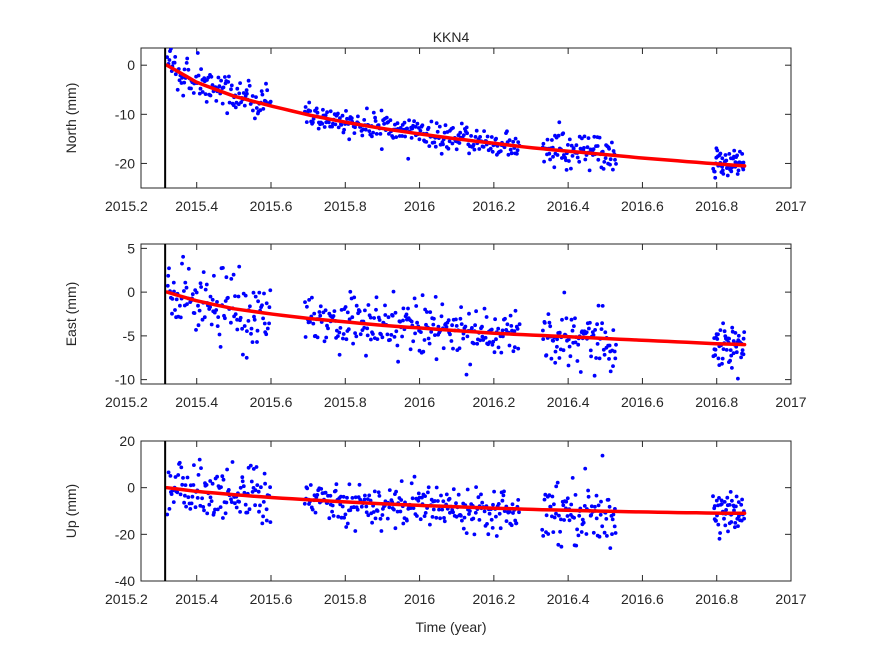  What do you see at coordinates (345, 599) in the screenshot?
I see `x-tick-label: 2015.8` at bounding box center [345, 599].